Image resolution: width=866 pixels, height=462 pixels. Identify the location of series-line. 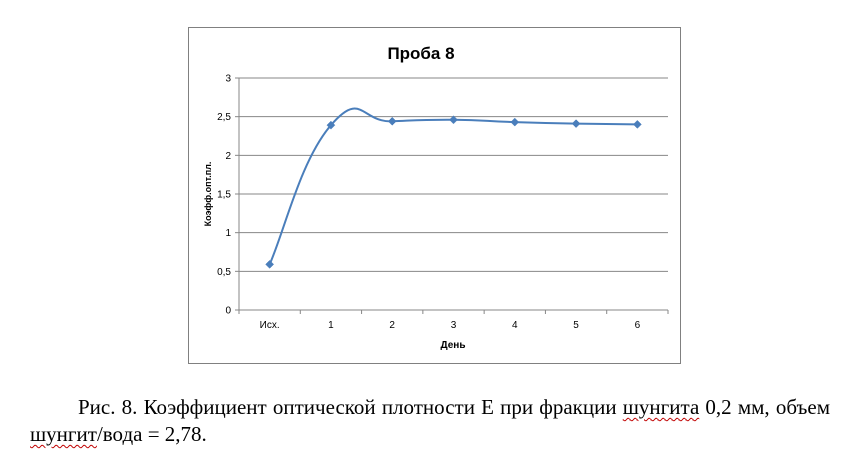
(453, 186).